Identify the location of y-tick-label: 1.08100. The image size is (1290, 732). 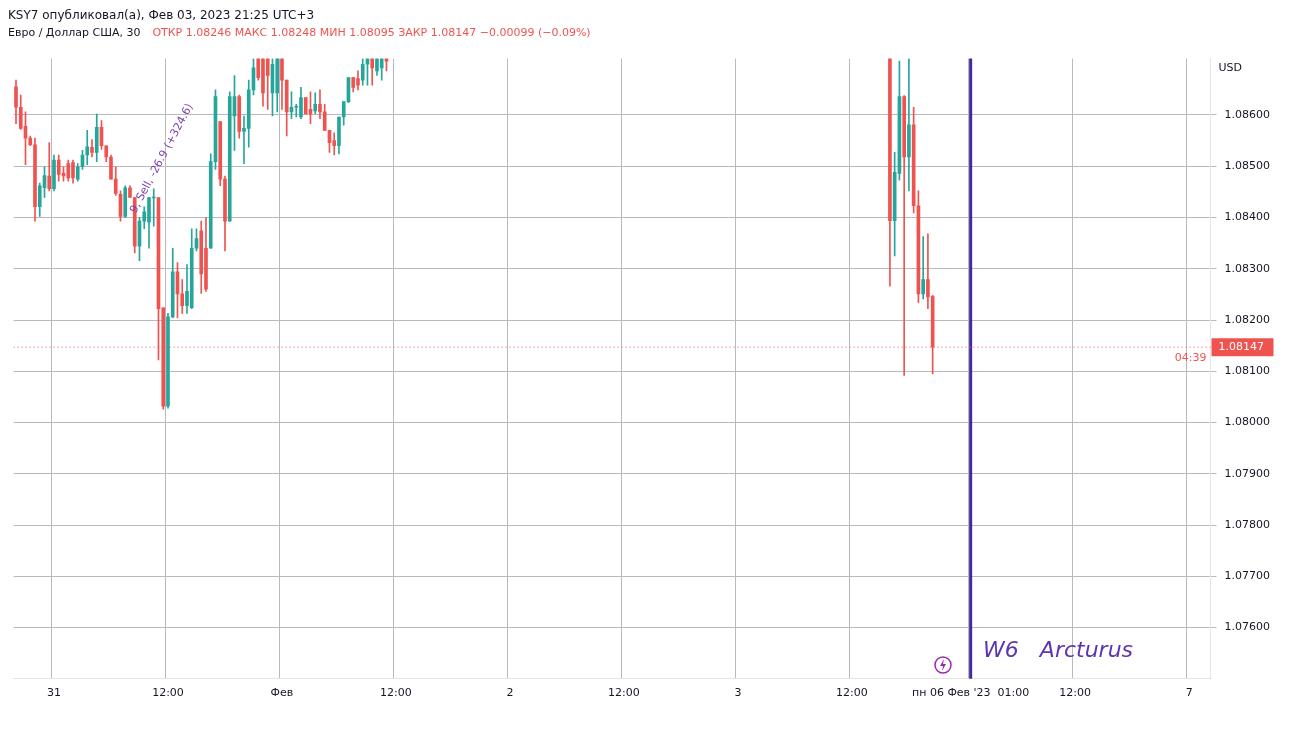
(1247, 371).